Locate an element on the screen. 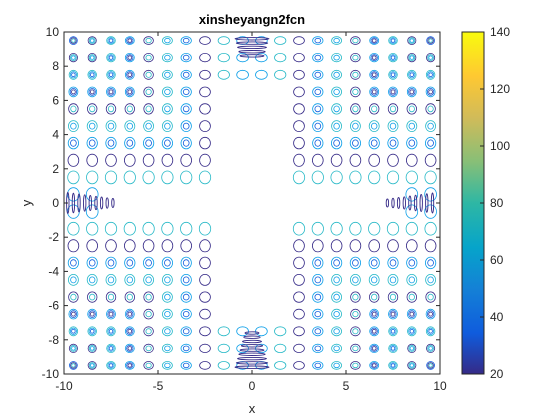 The width and height of the screenshot is (560, 420). y-tick-label: -4 is located at coordinates (53, 271).